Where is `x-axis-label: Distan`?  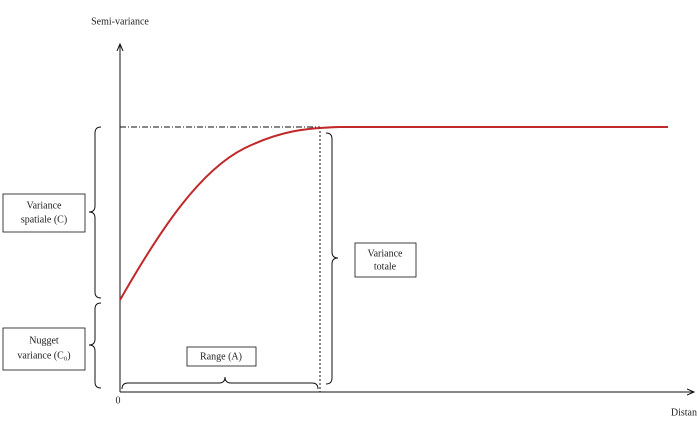 x-axis-label: Distan is located at coordinates (684, 412).